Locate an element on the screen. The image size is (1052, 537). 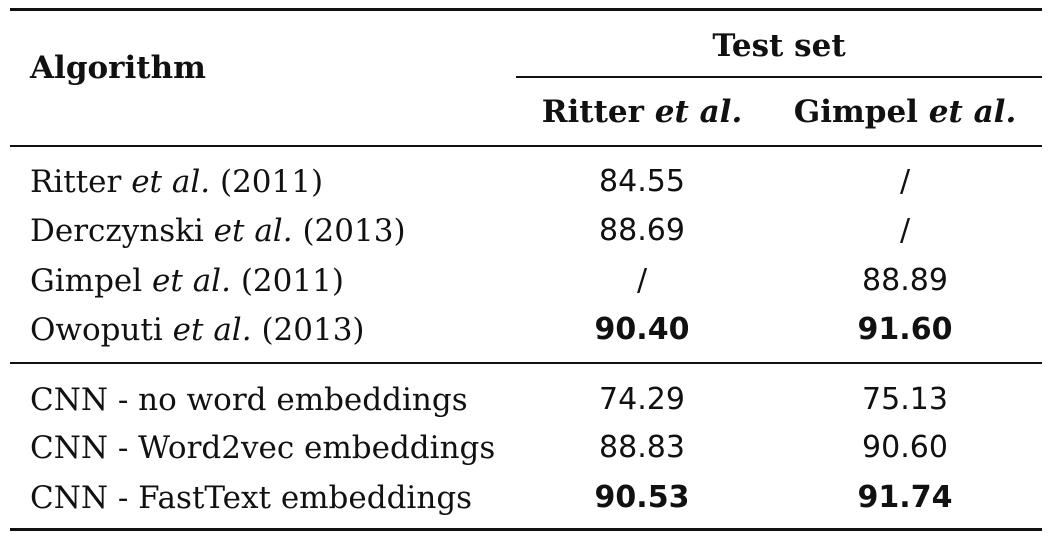
header-gimpel-name: Gimpel is located at coordinates (855, 112).